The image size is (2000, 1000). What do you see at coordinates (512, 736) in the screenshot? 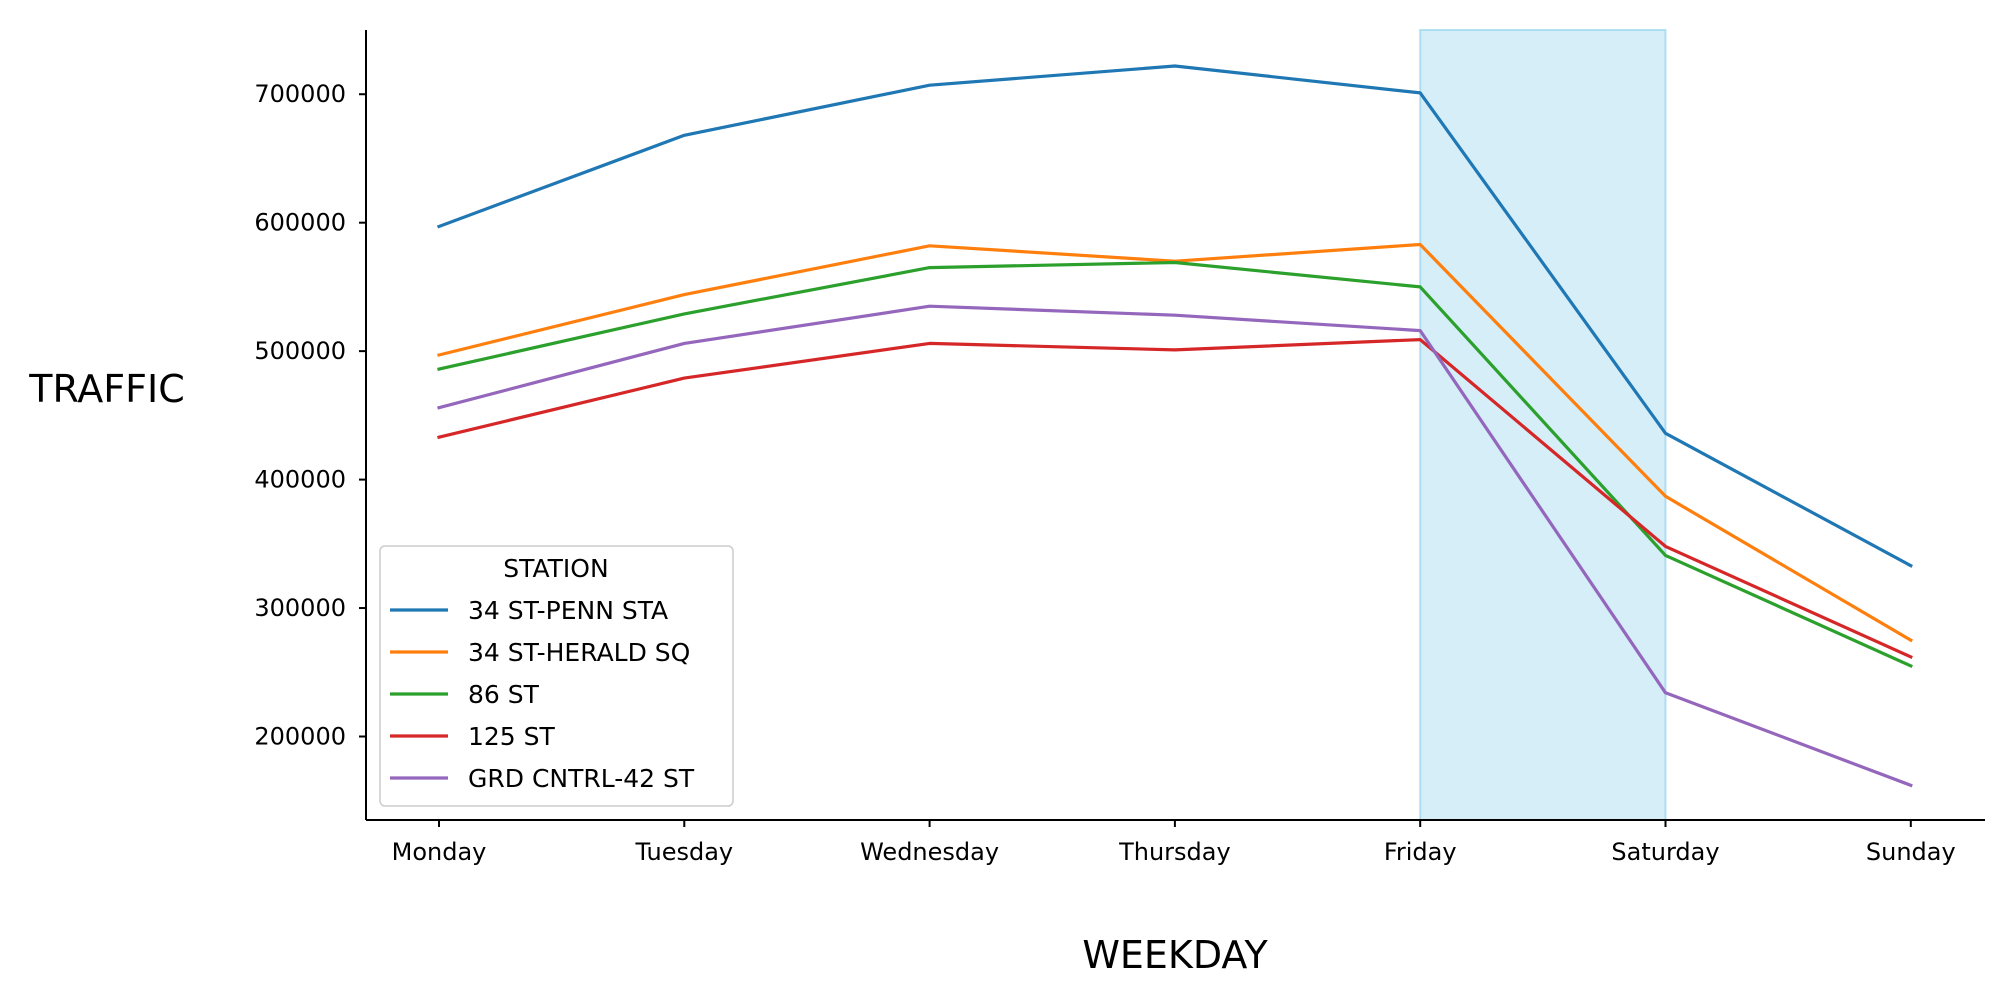
I see `legend-label: 125 ST` at bounding box center [512, 736].